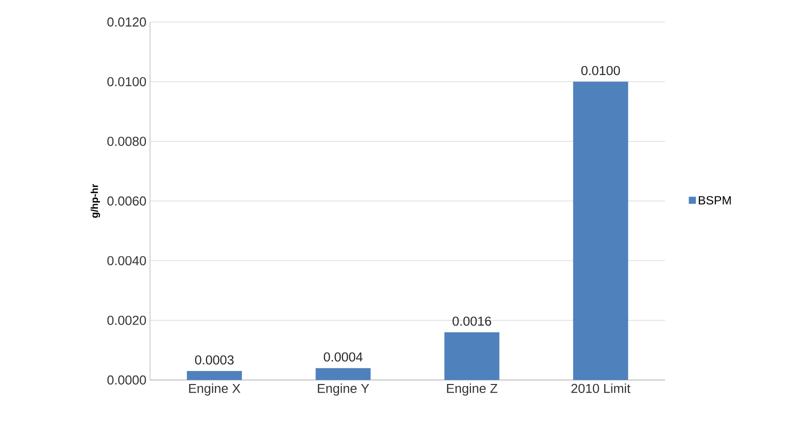  I want to click on legend-label: BSPM, so click(714, 200).